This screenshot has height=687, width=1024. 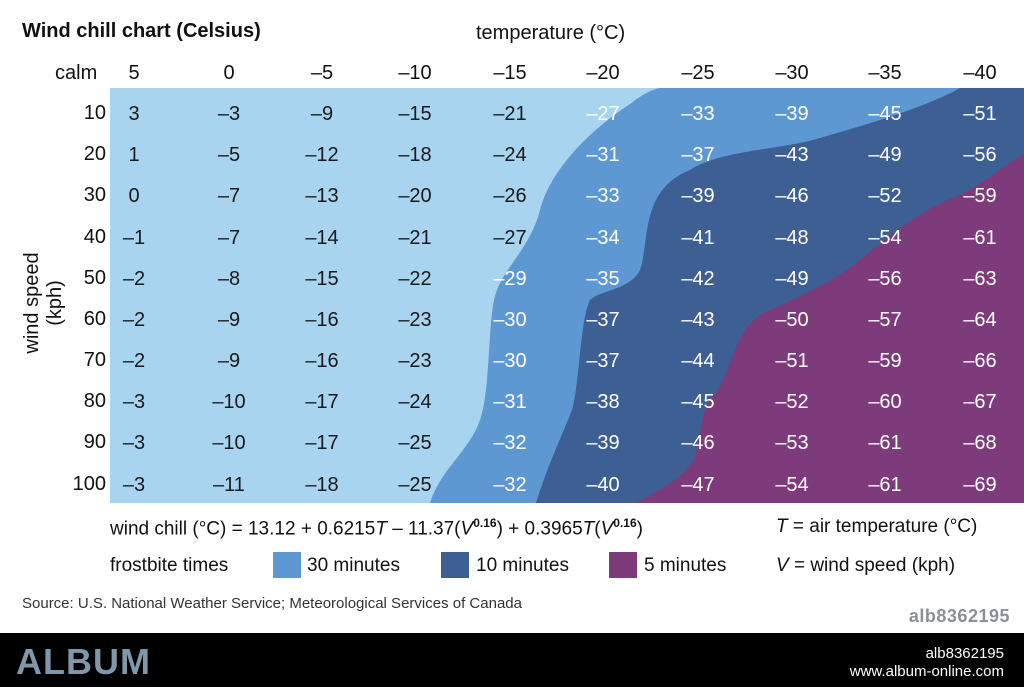 I want to click on temperature-header: –10, so click(x=415, y=73).